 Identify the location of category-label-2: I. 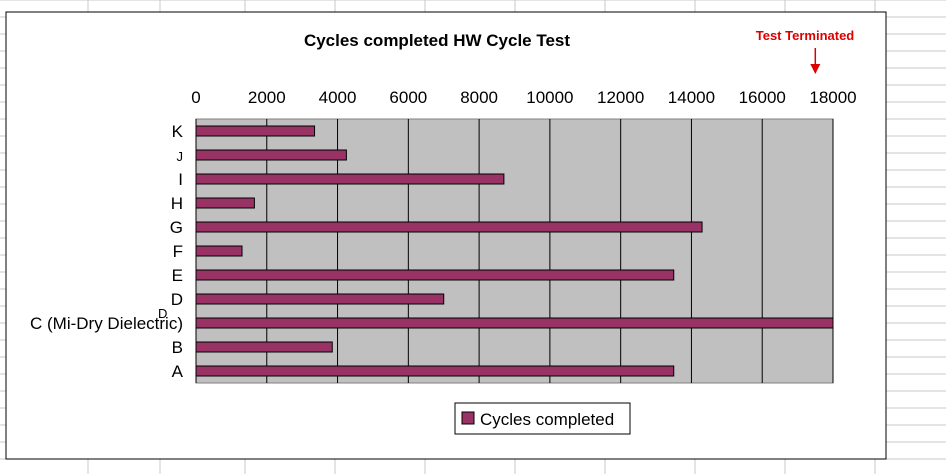
(180, 179).